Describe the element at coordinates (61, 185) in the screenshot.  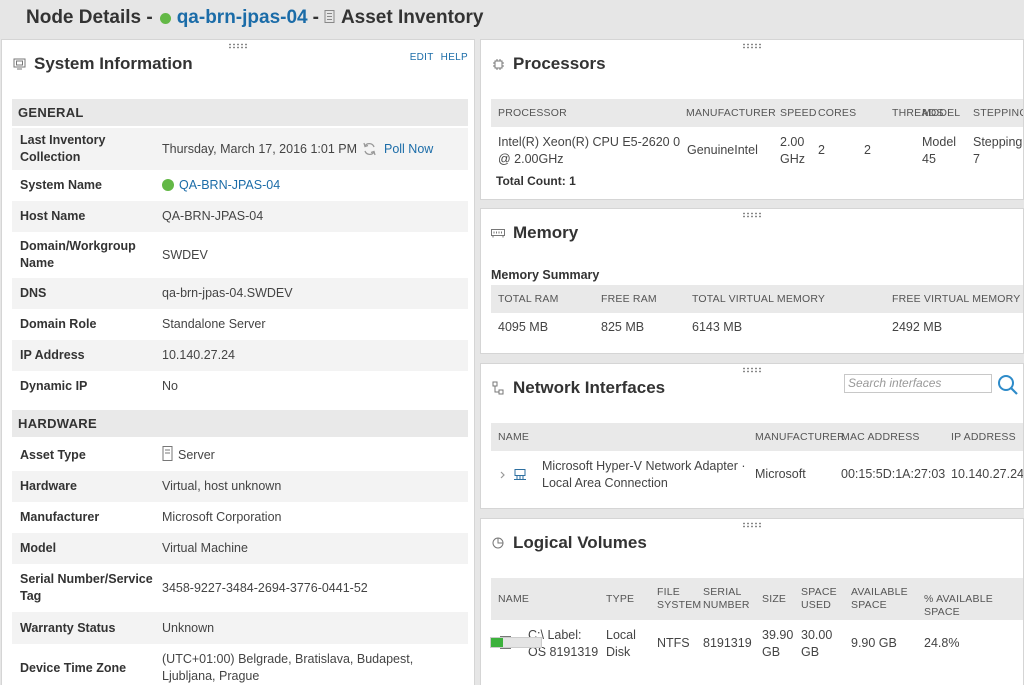
I see `row-label: System Name` at that location.